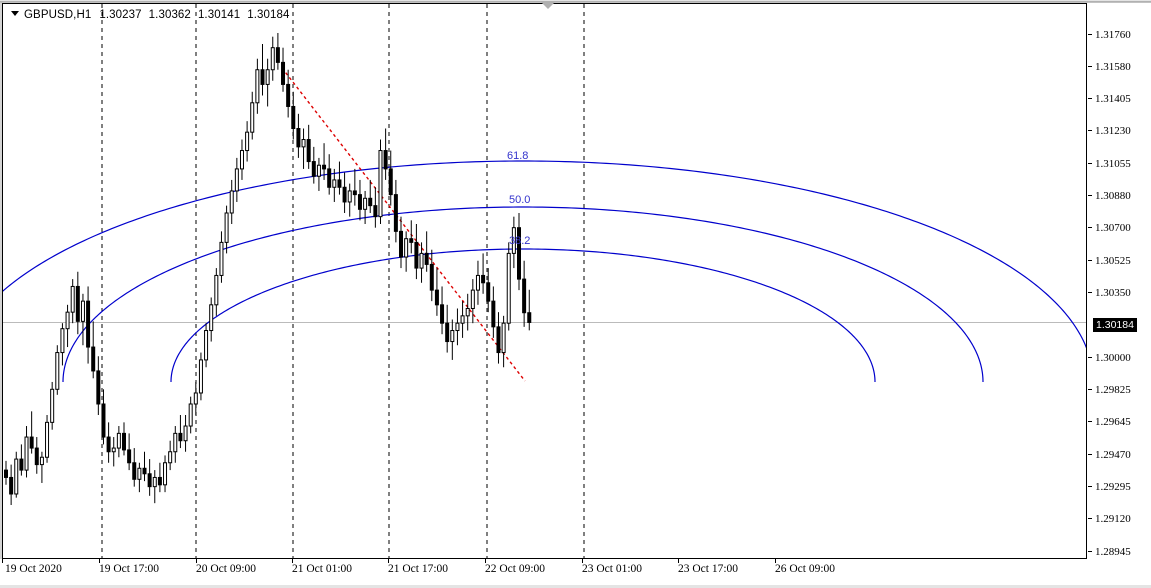 This screenshot has height=588, width=1151. Describe the element at coordinates (1113, 552) in the screenshot. I see `price-value: 1.28945` at that location.